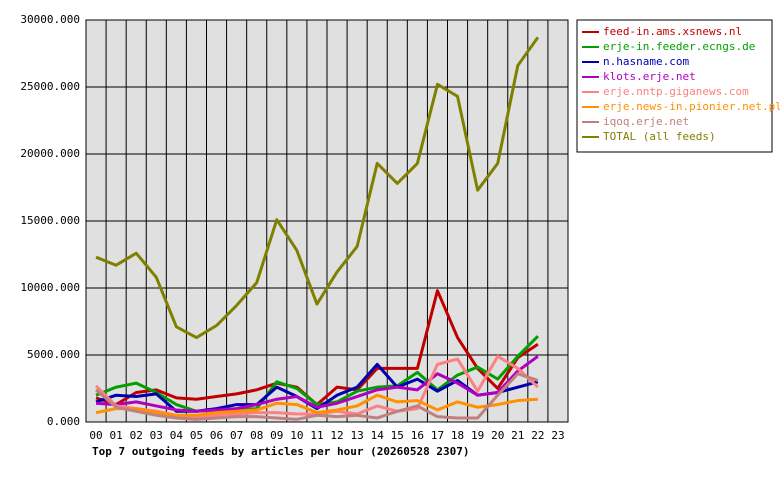  What do you see at coordinates (50, 19) in the screenshot?
I see `y-tick-label: 30000.000` at bounding box center [50, 19].